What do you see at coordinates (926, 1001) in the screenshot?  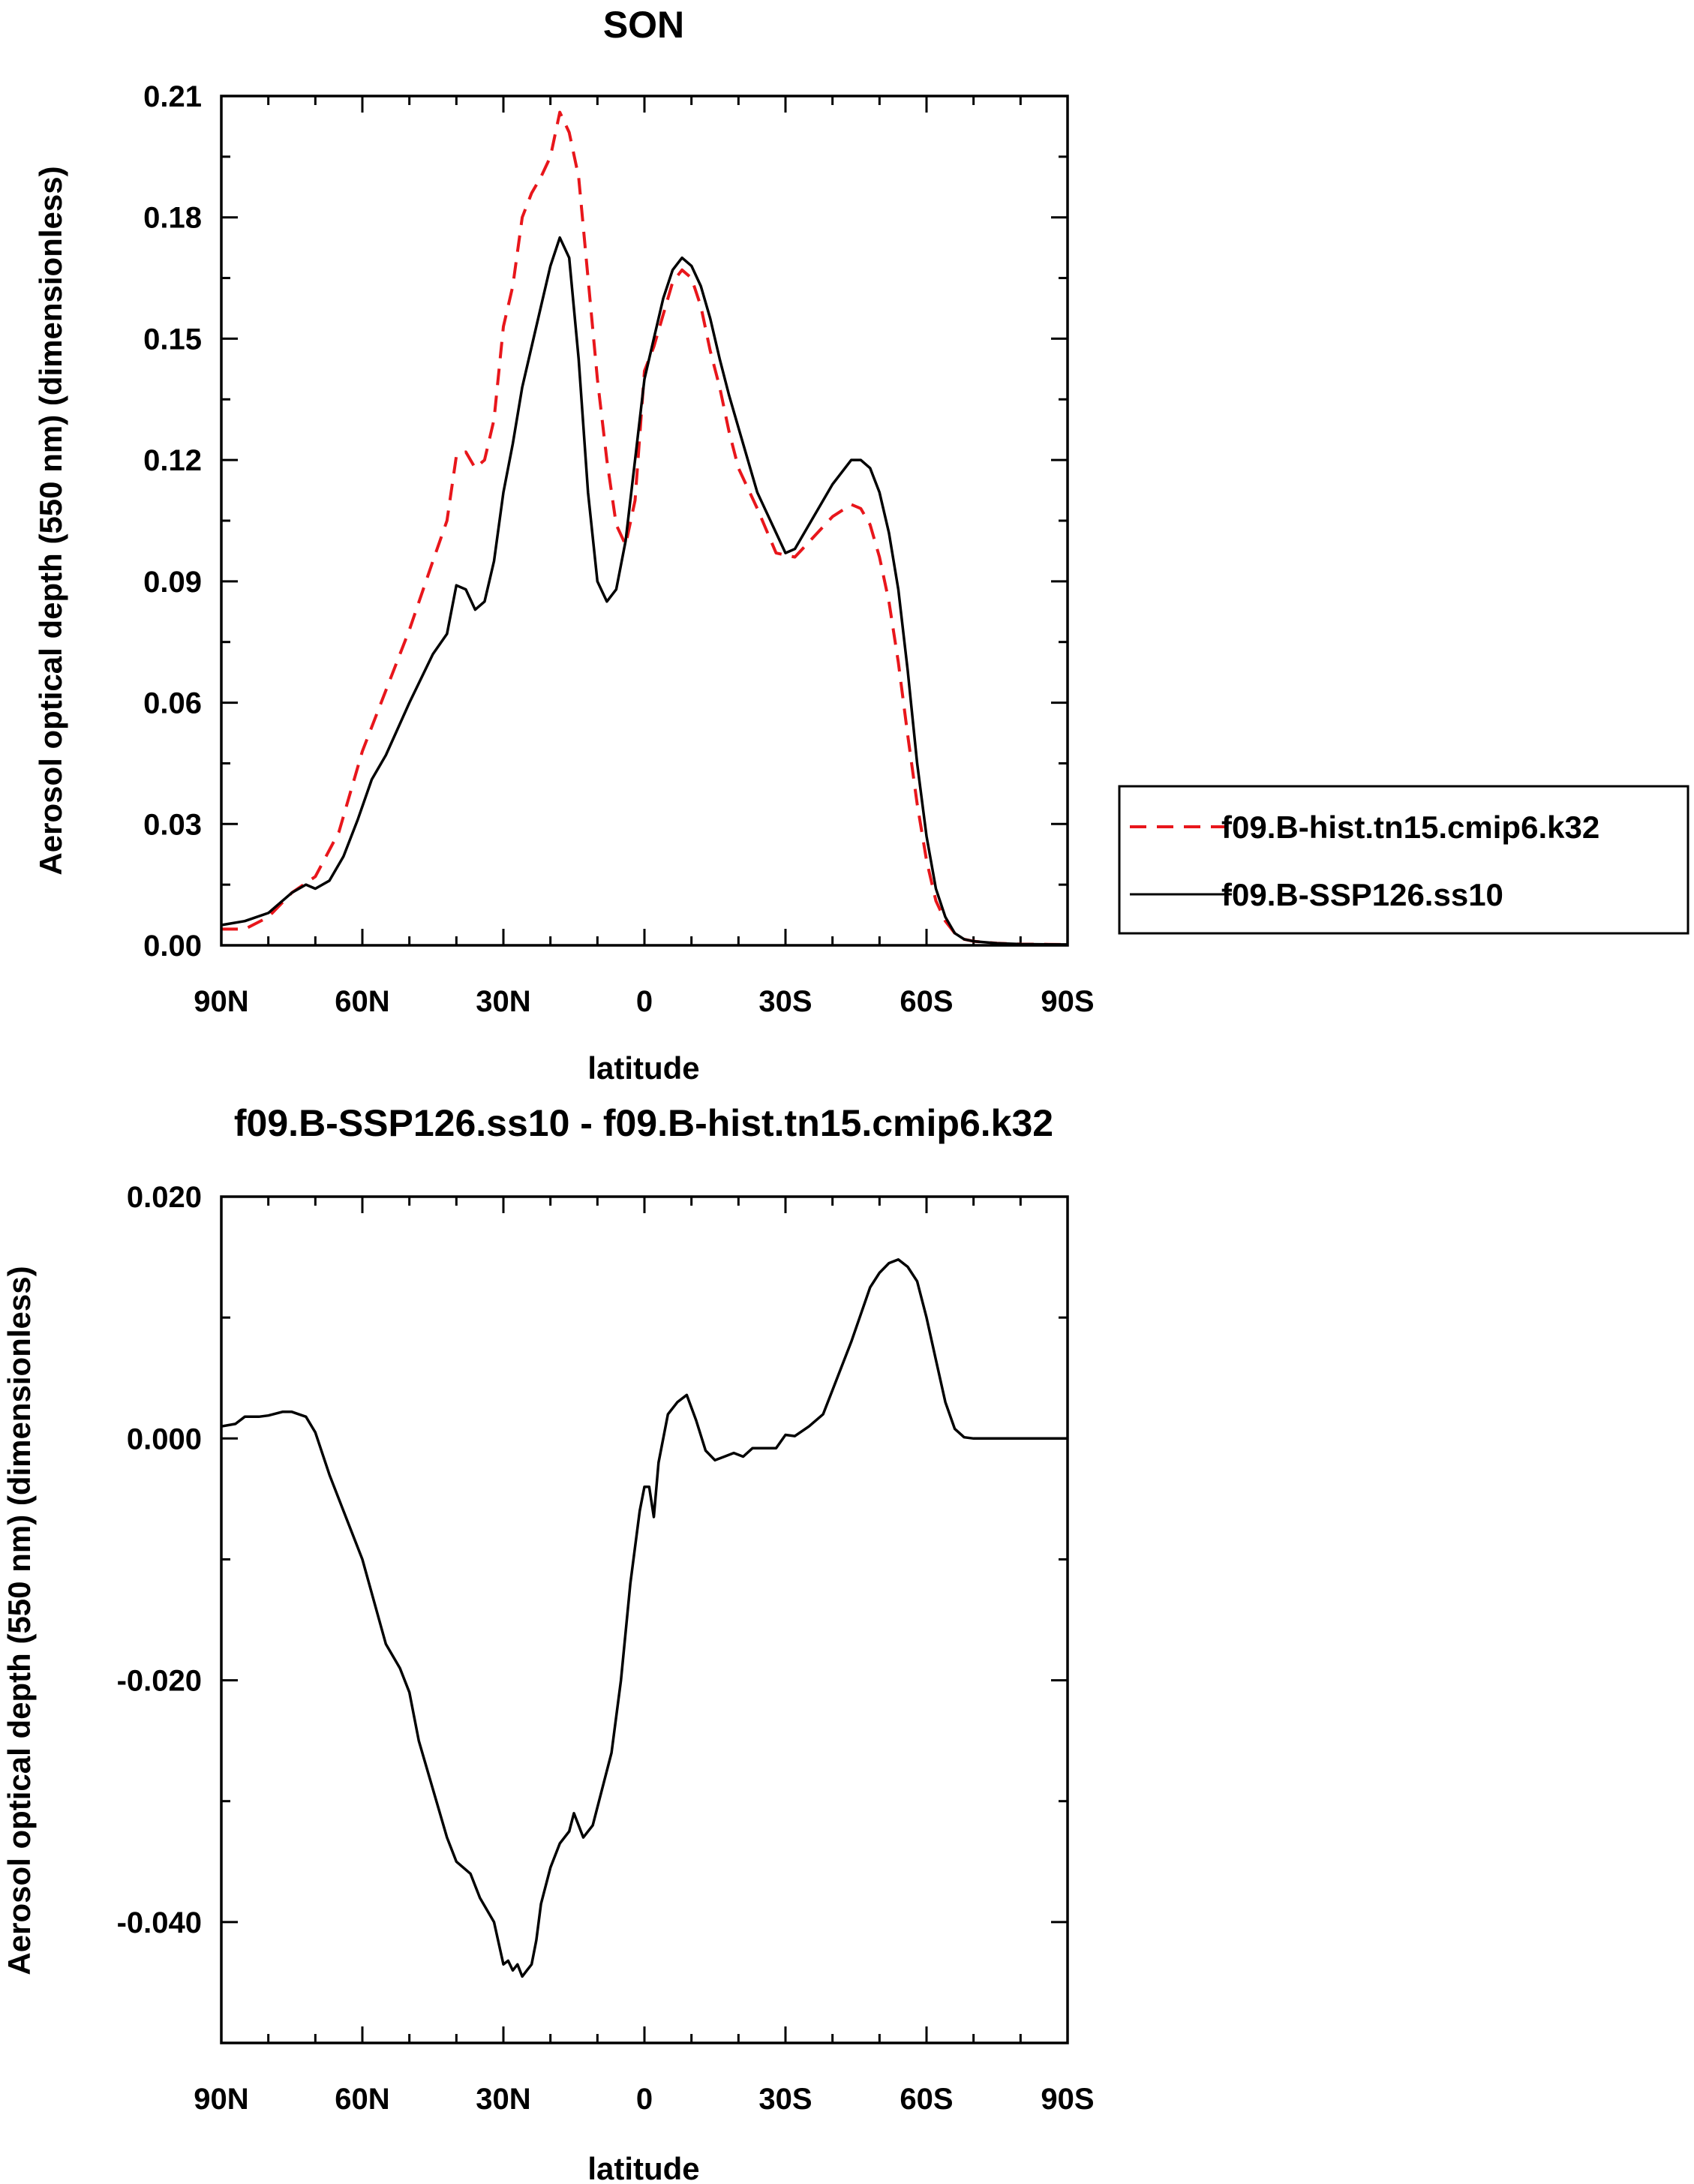 I see `top-x-tick-label: 60S` at bounding box center [926, 1001].